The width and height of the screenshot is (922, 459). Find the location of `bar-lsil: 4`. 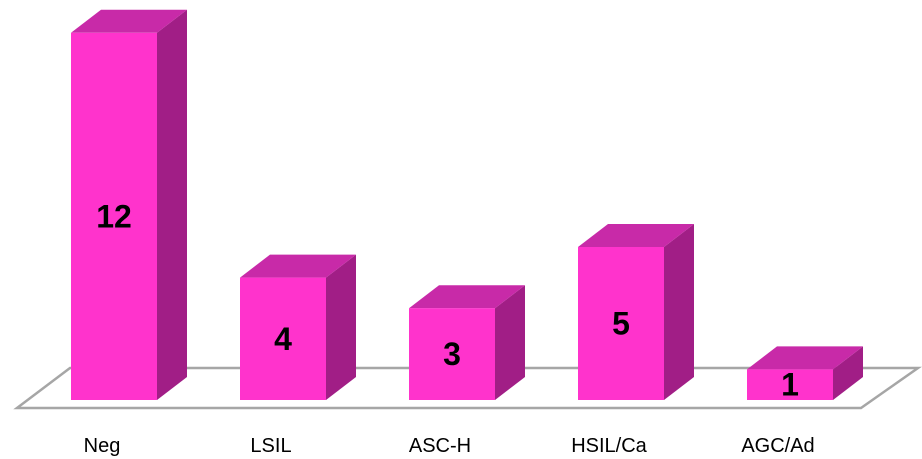

bar-lsil: 4 is located at coordinates (298, 327).